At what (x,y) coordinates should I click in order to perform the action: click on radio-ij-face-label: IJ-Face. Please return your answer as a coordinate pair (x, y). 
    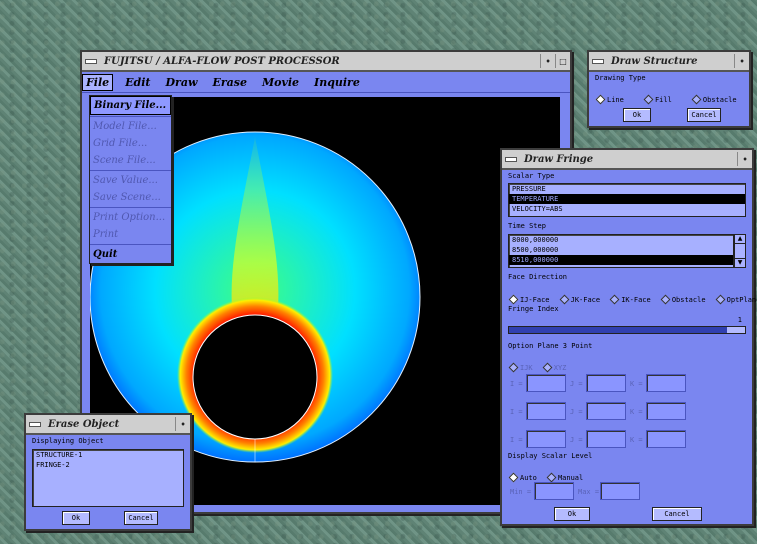
    Looking at the image, I should click on (535, 299).